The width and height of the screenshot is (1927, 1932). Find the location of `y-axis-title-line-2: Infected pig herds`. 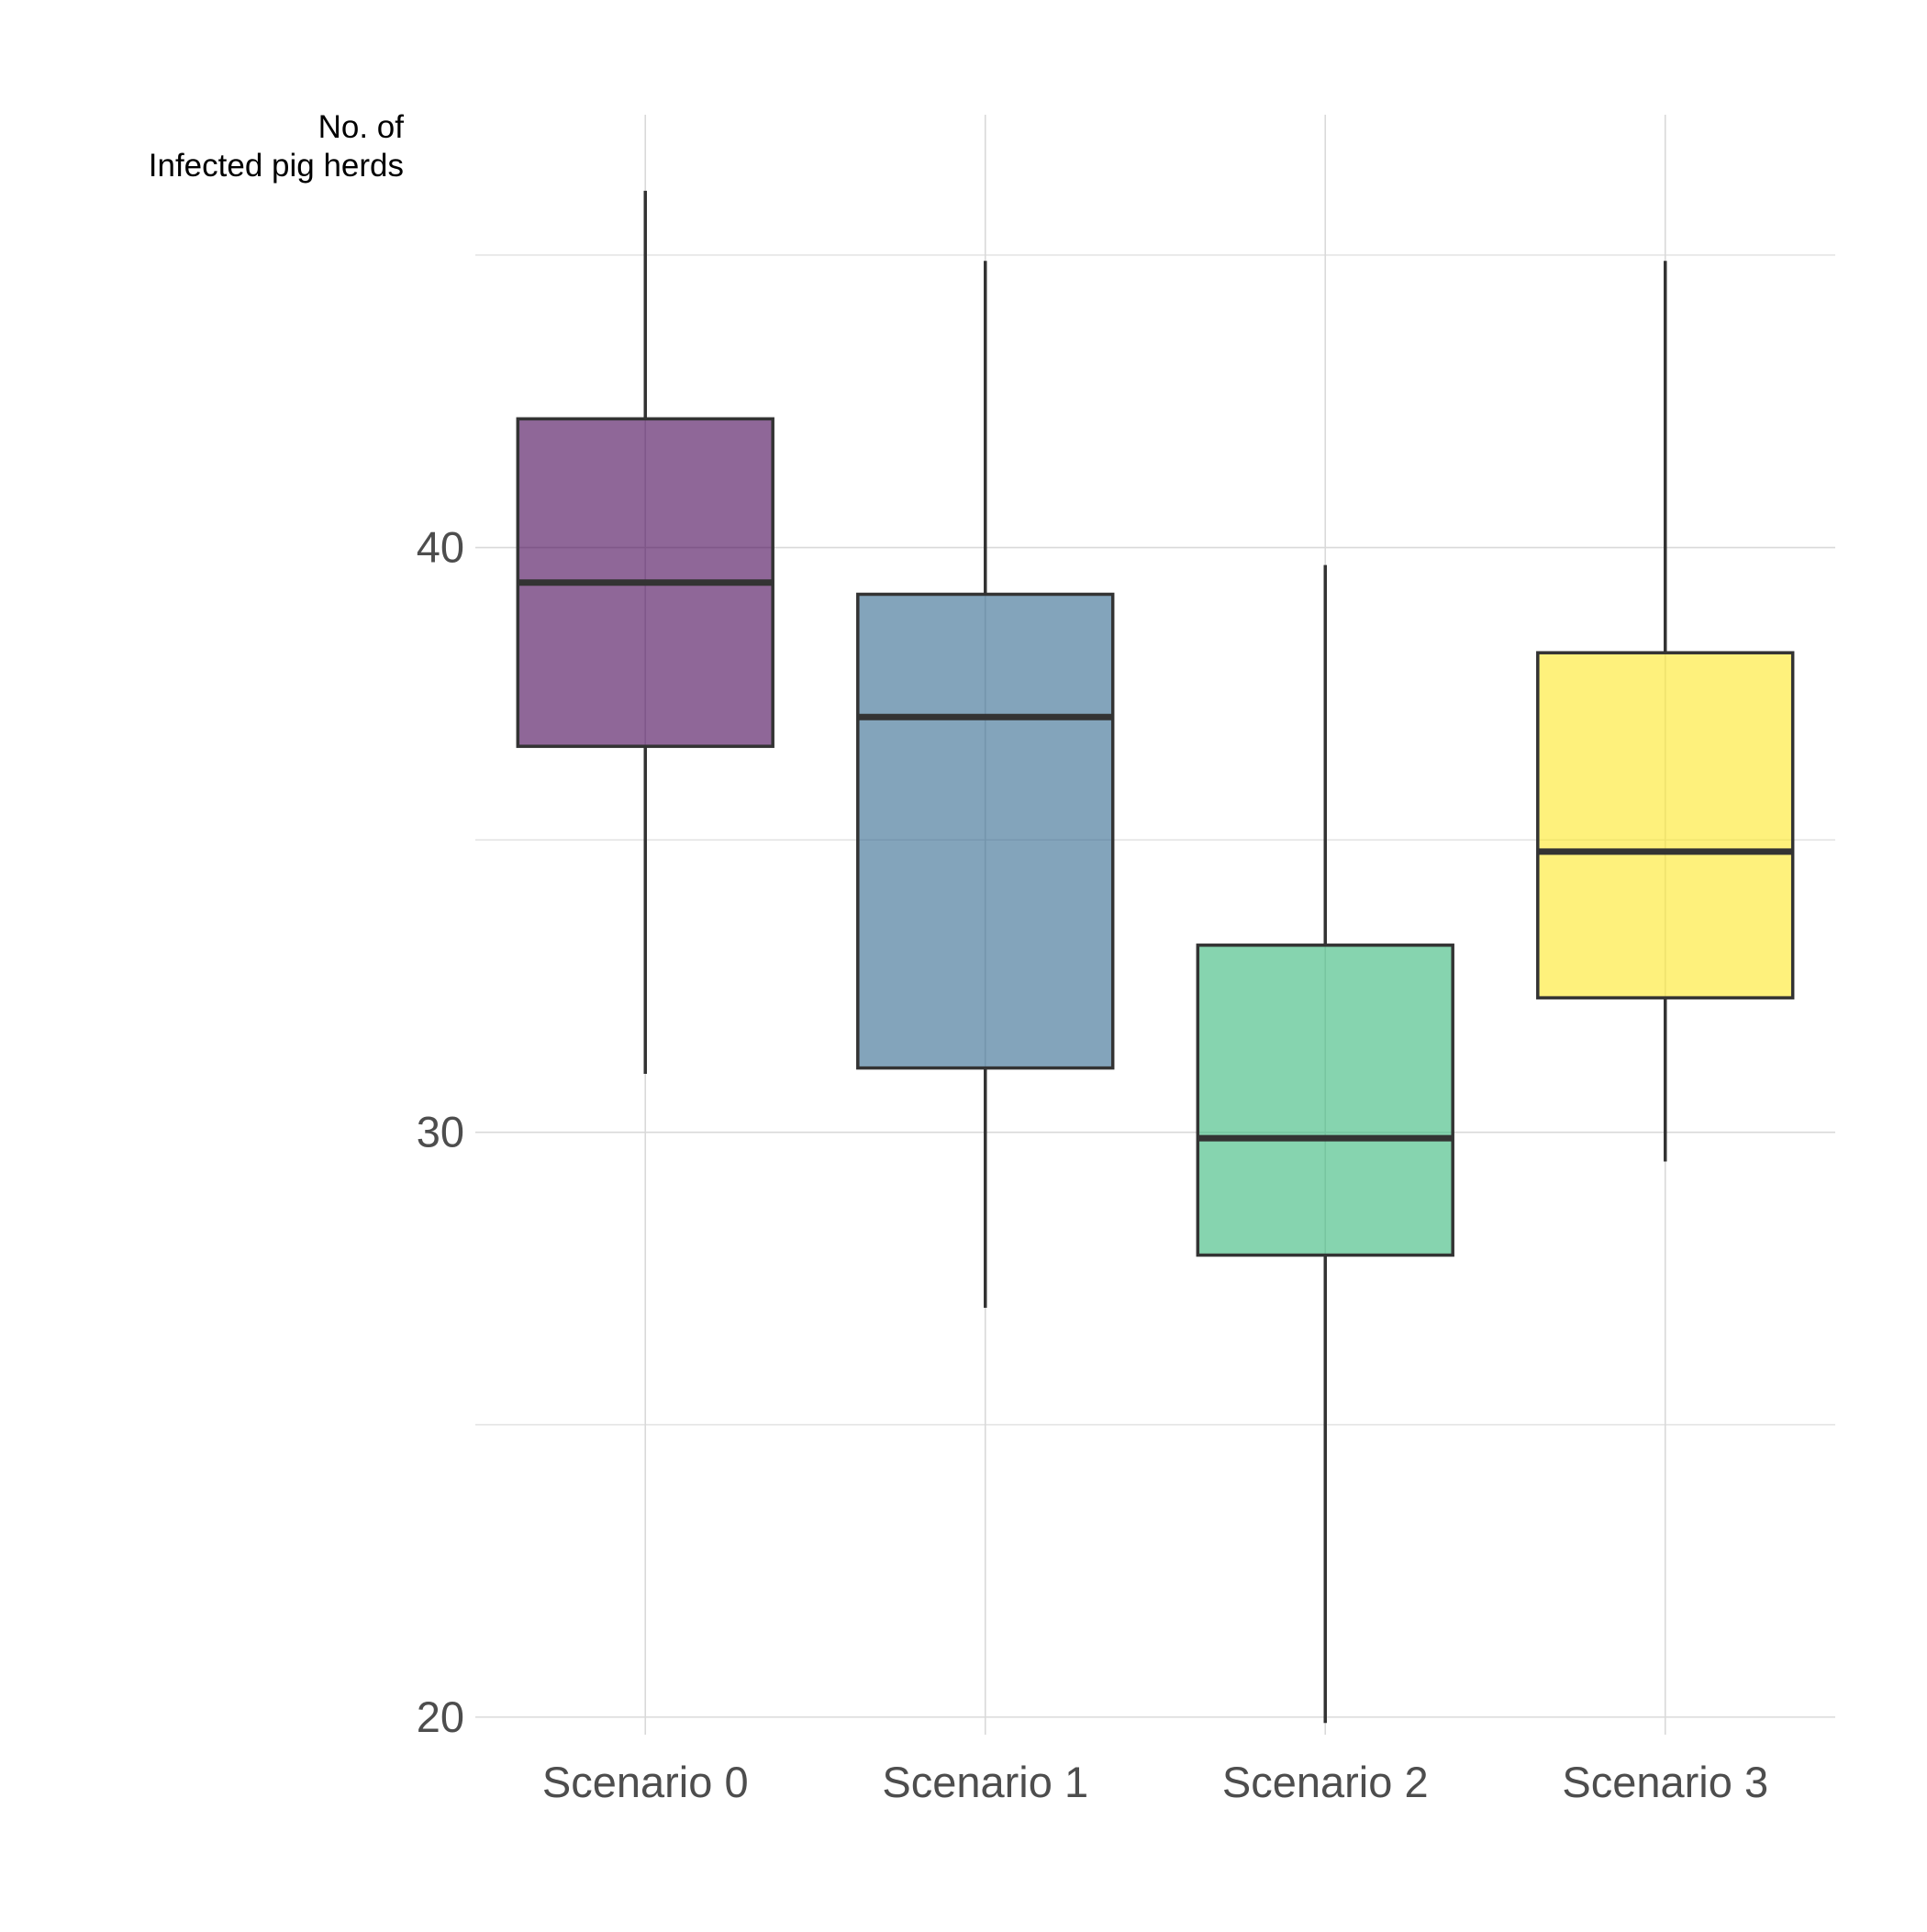

y-axis-title-line-2: Infected pig herds is located at coordinates (276, 166).